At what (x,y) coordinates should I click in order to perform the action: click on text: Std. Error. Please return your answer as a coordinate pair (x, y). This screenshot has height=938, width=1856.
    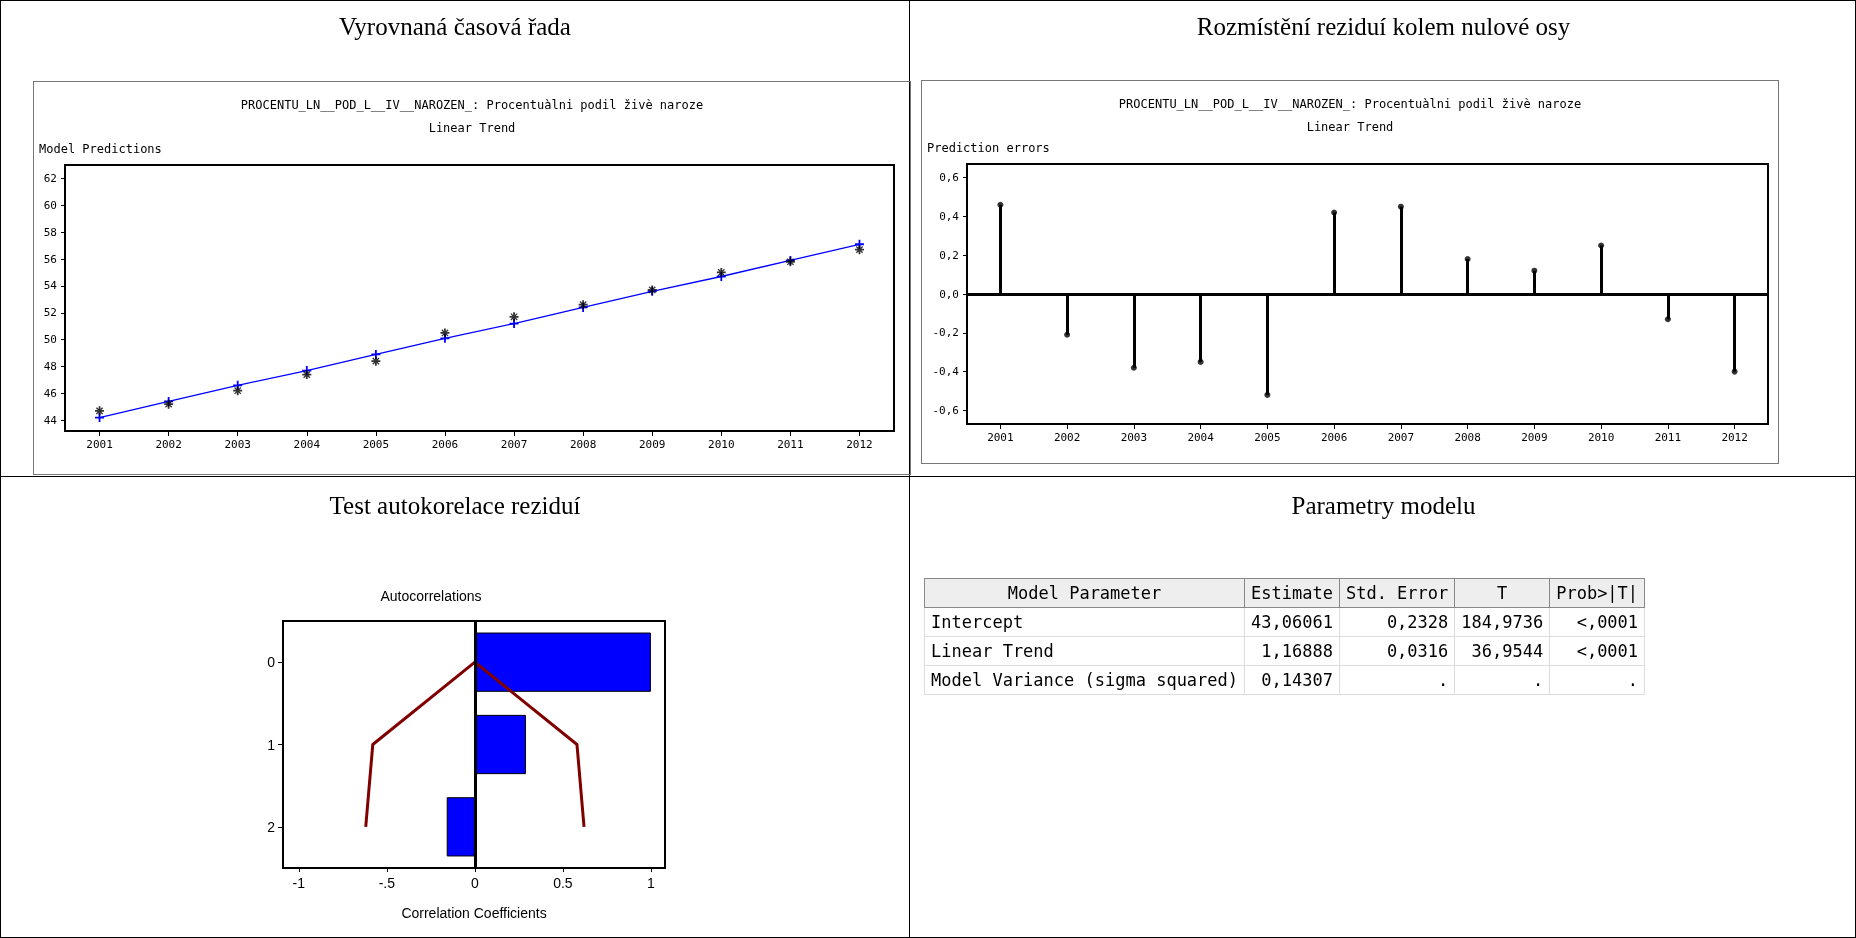
    Looking at the image, I should click on (1397, 593).